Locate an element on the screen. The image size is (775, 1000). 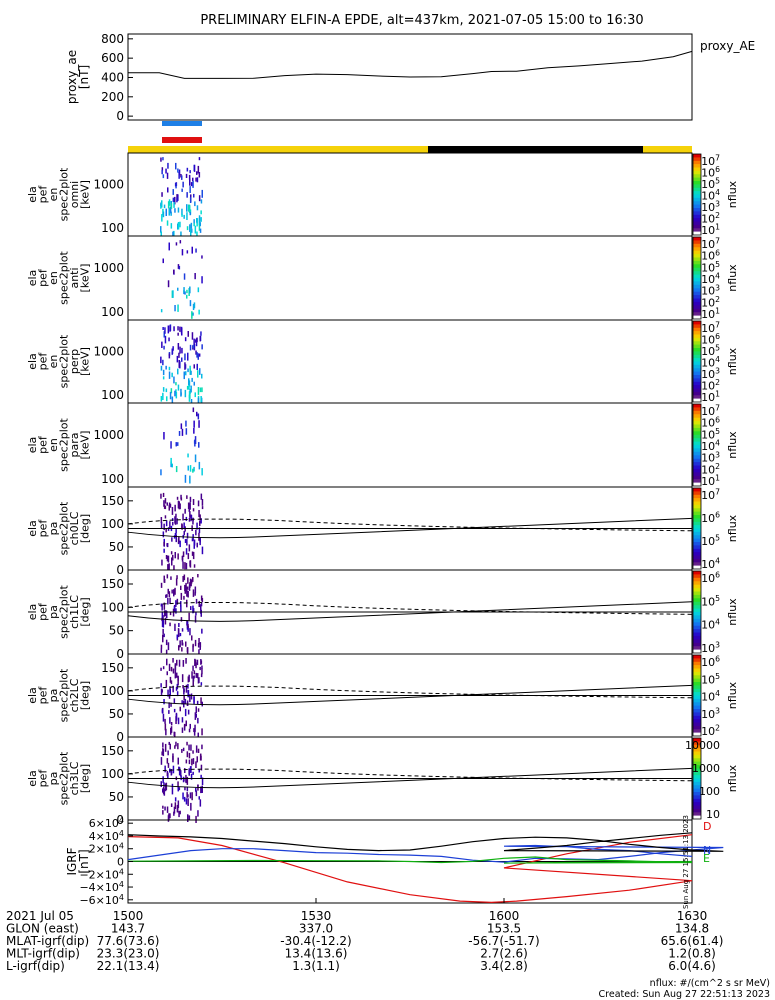
proxy-ae-legend: proxy_AE is located at coordinates (727, 46).